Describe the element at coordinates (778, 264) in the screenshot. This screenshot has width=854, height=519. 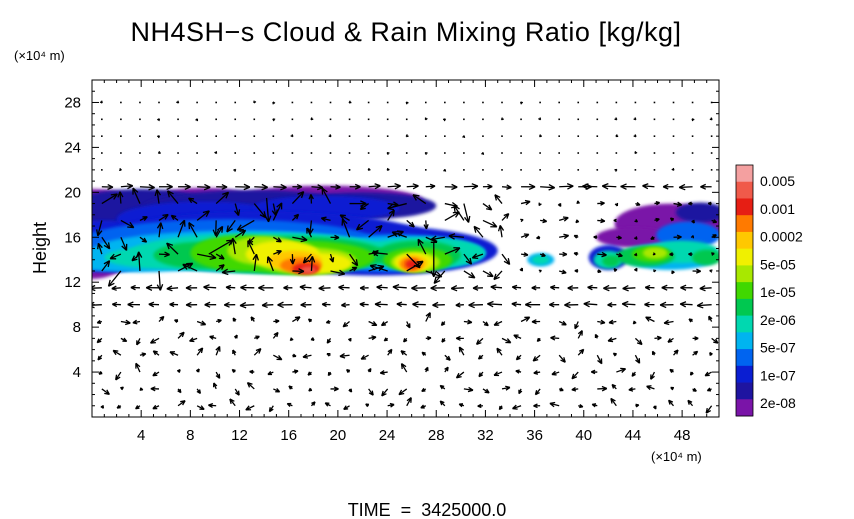
I see `colorbar-label: 5e-05` at that location.